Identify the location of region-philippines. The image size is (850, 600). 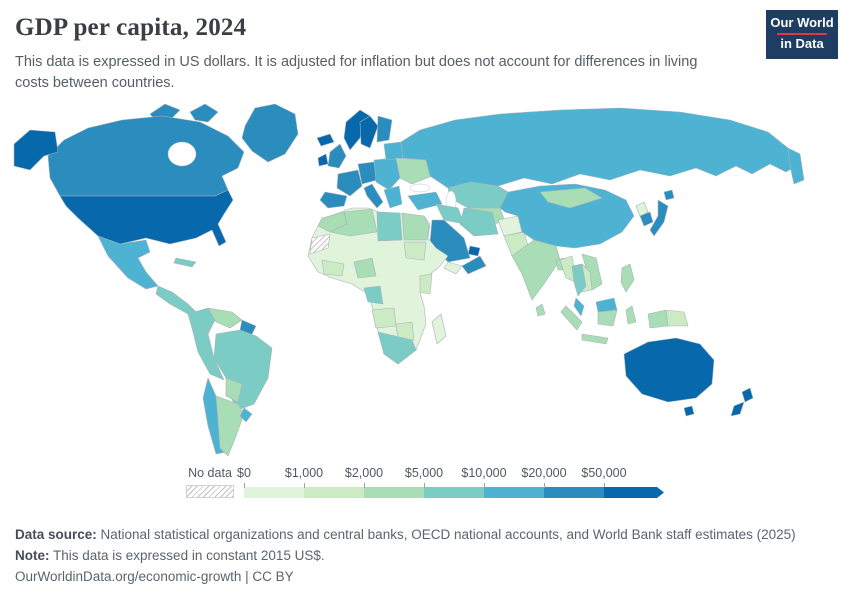
(627, 278).